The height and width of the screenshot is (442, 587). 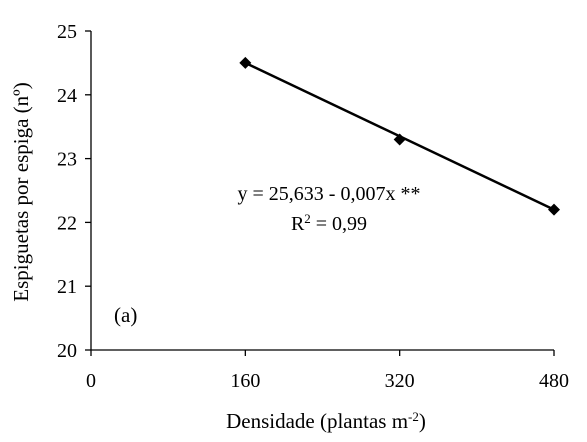 I want to click on y-tick-label: 22, so click(x=67, y=223).